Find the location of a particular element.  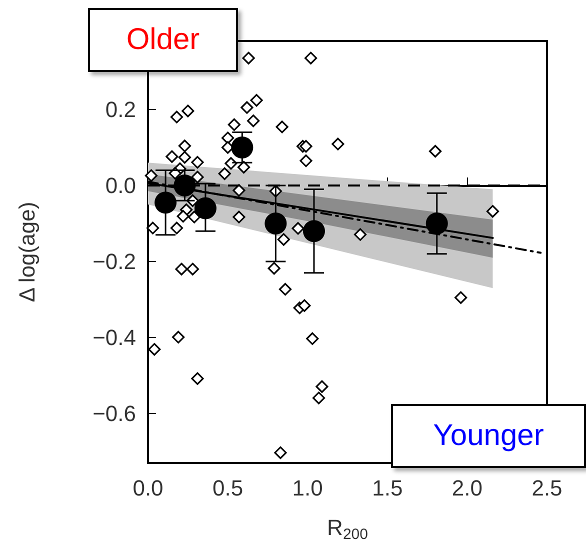

x-tick-label: 0.5 is located at coordinates (228, 488).